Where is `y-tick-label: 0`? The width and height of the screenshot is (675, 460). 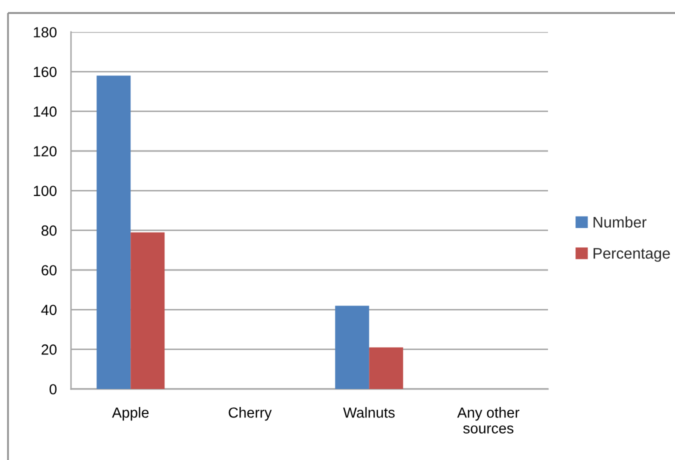 y-tick-label: 0 is located at coordinates (53, 389).